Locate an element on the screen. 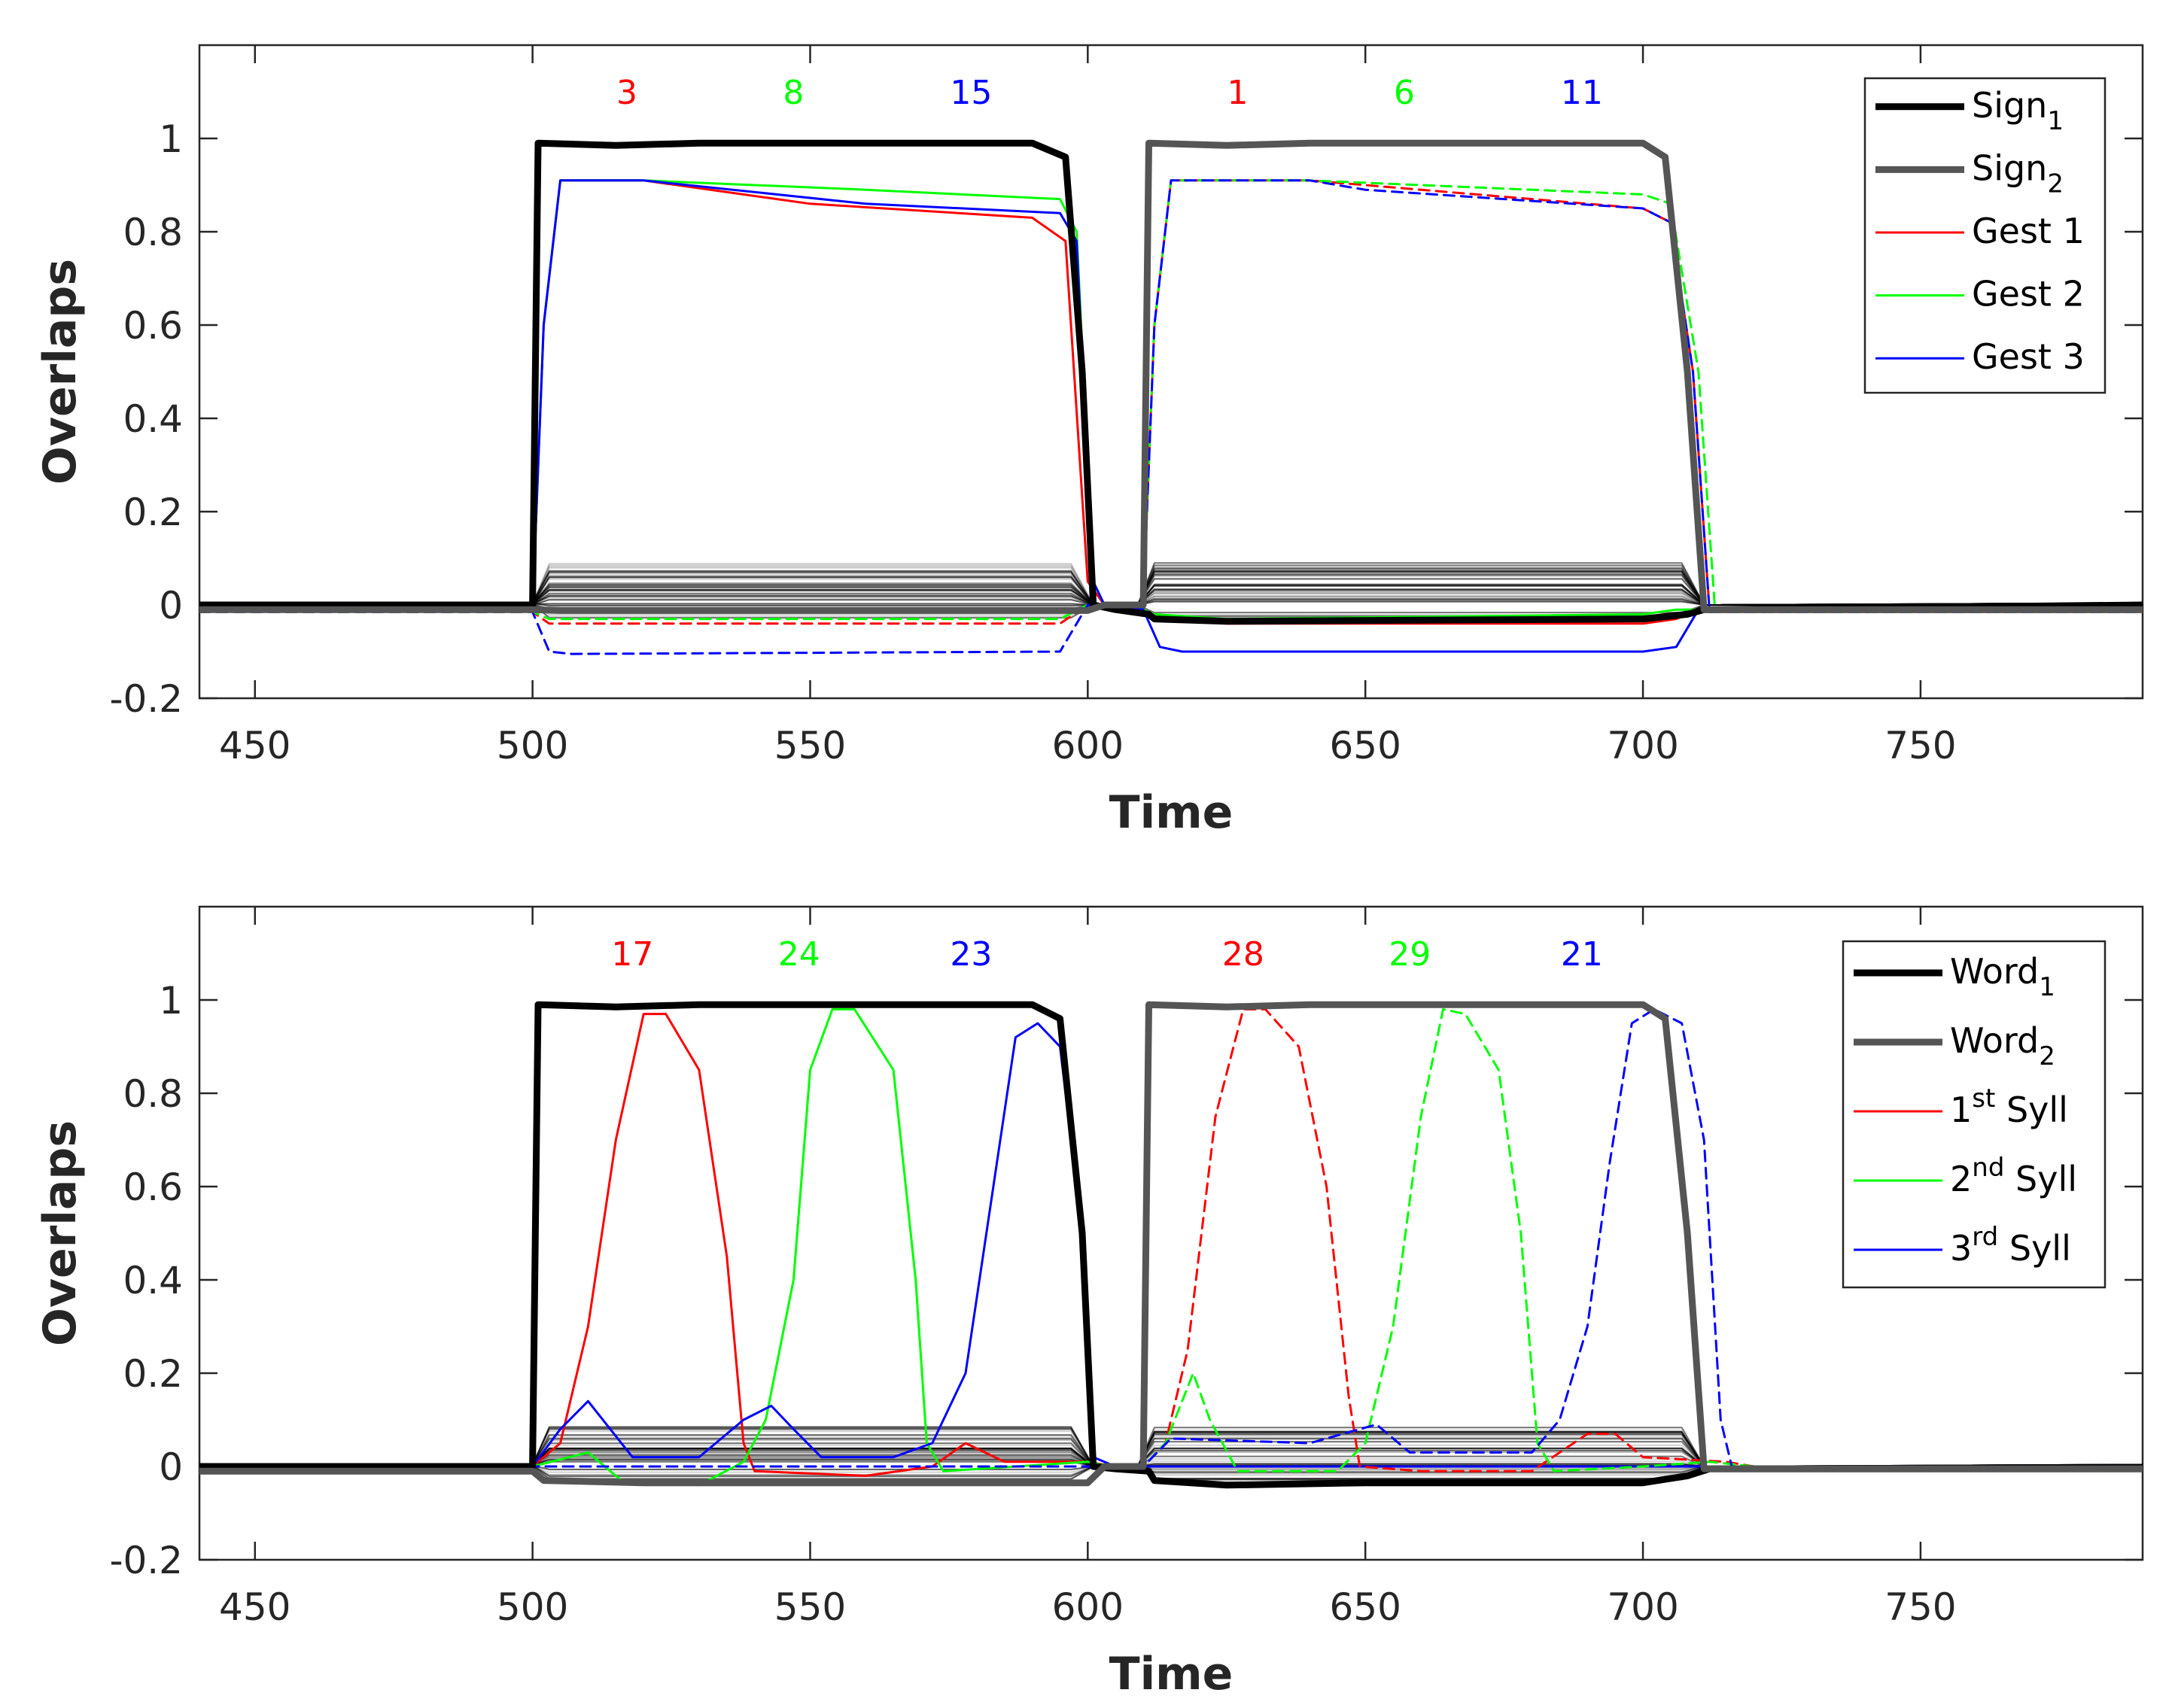 The width and height of the screenshot is (2178, 1708). peak-count-label: 29 is located at coordinates (1410, 954).